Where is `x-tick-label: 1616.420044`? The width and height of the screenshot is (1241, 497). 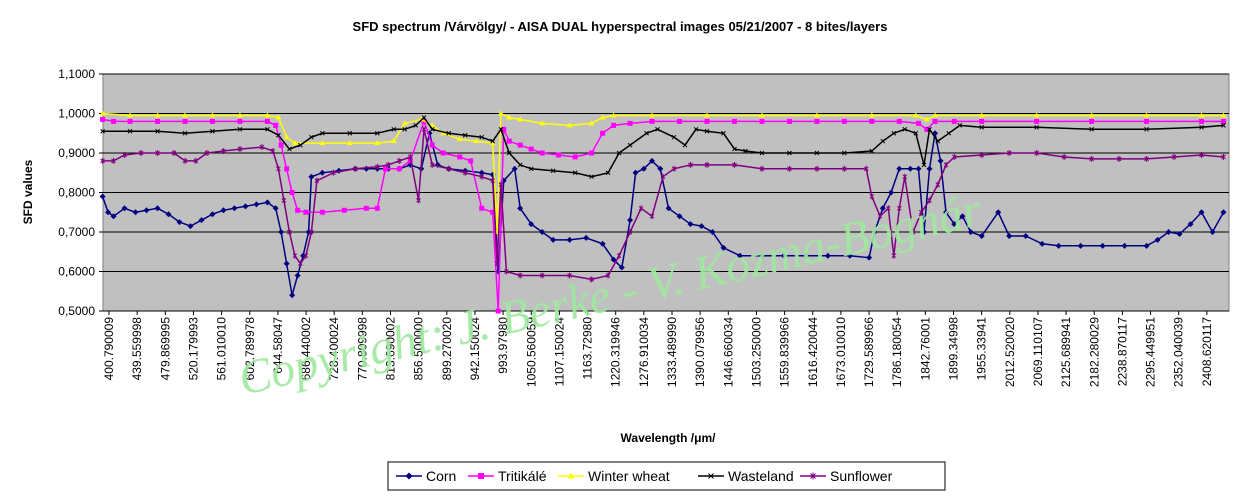 x-tick-label: 1616.420044 is located at coordinates (813, 352).